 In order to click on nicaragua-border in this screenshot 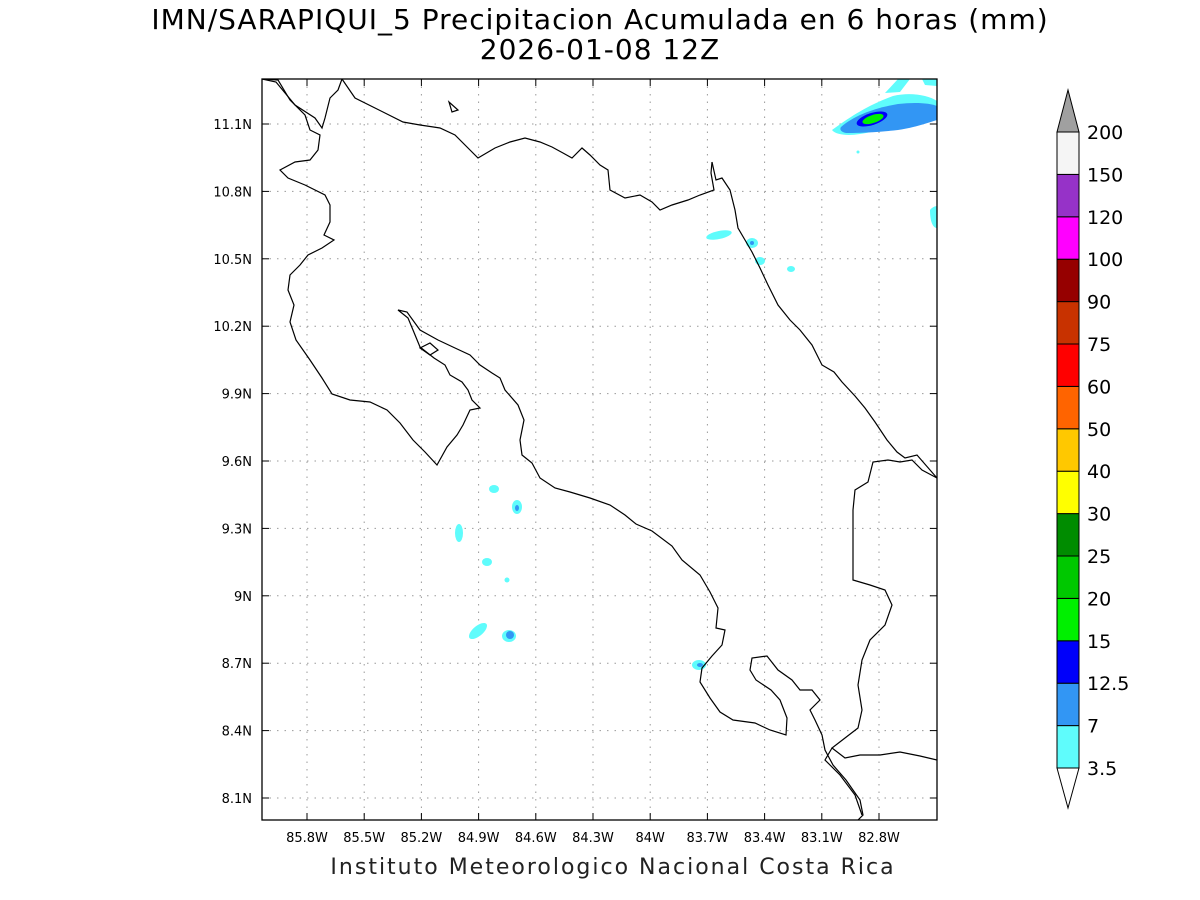, I will do `click(528, 145)`.